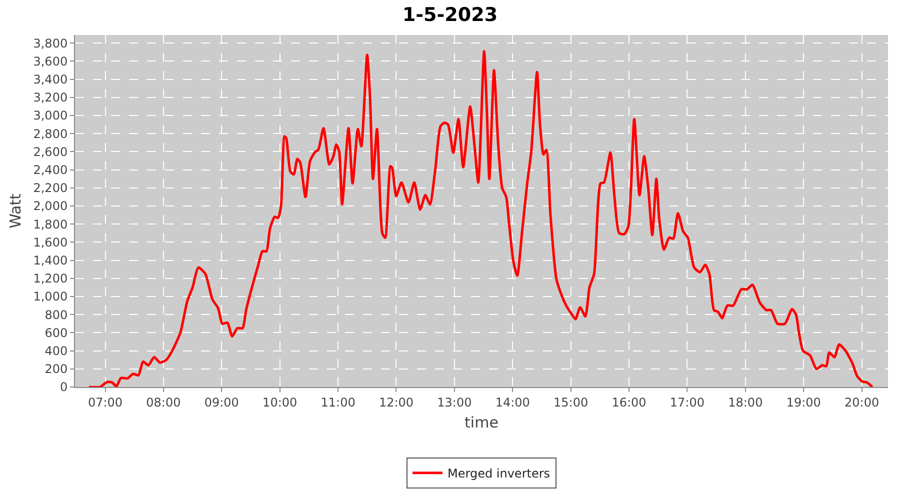 This screenshot has height=500, width=900. What do you see at coordinates (50, 170) in the screenshot?
I see `y-tick-label: 2,400` at bounding box center [50, 170].